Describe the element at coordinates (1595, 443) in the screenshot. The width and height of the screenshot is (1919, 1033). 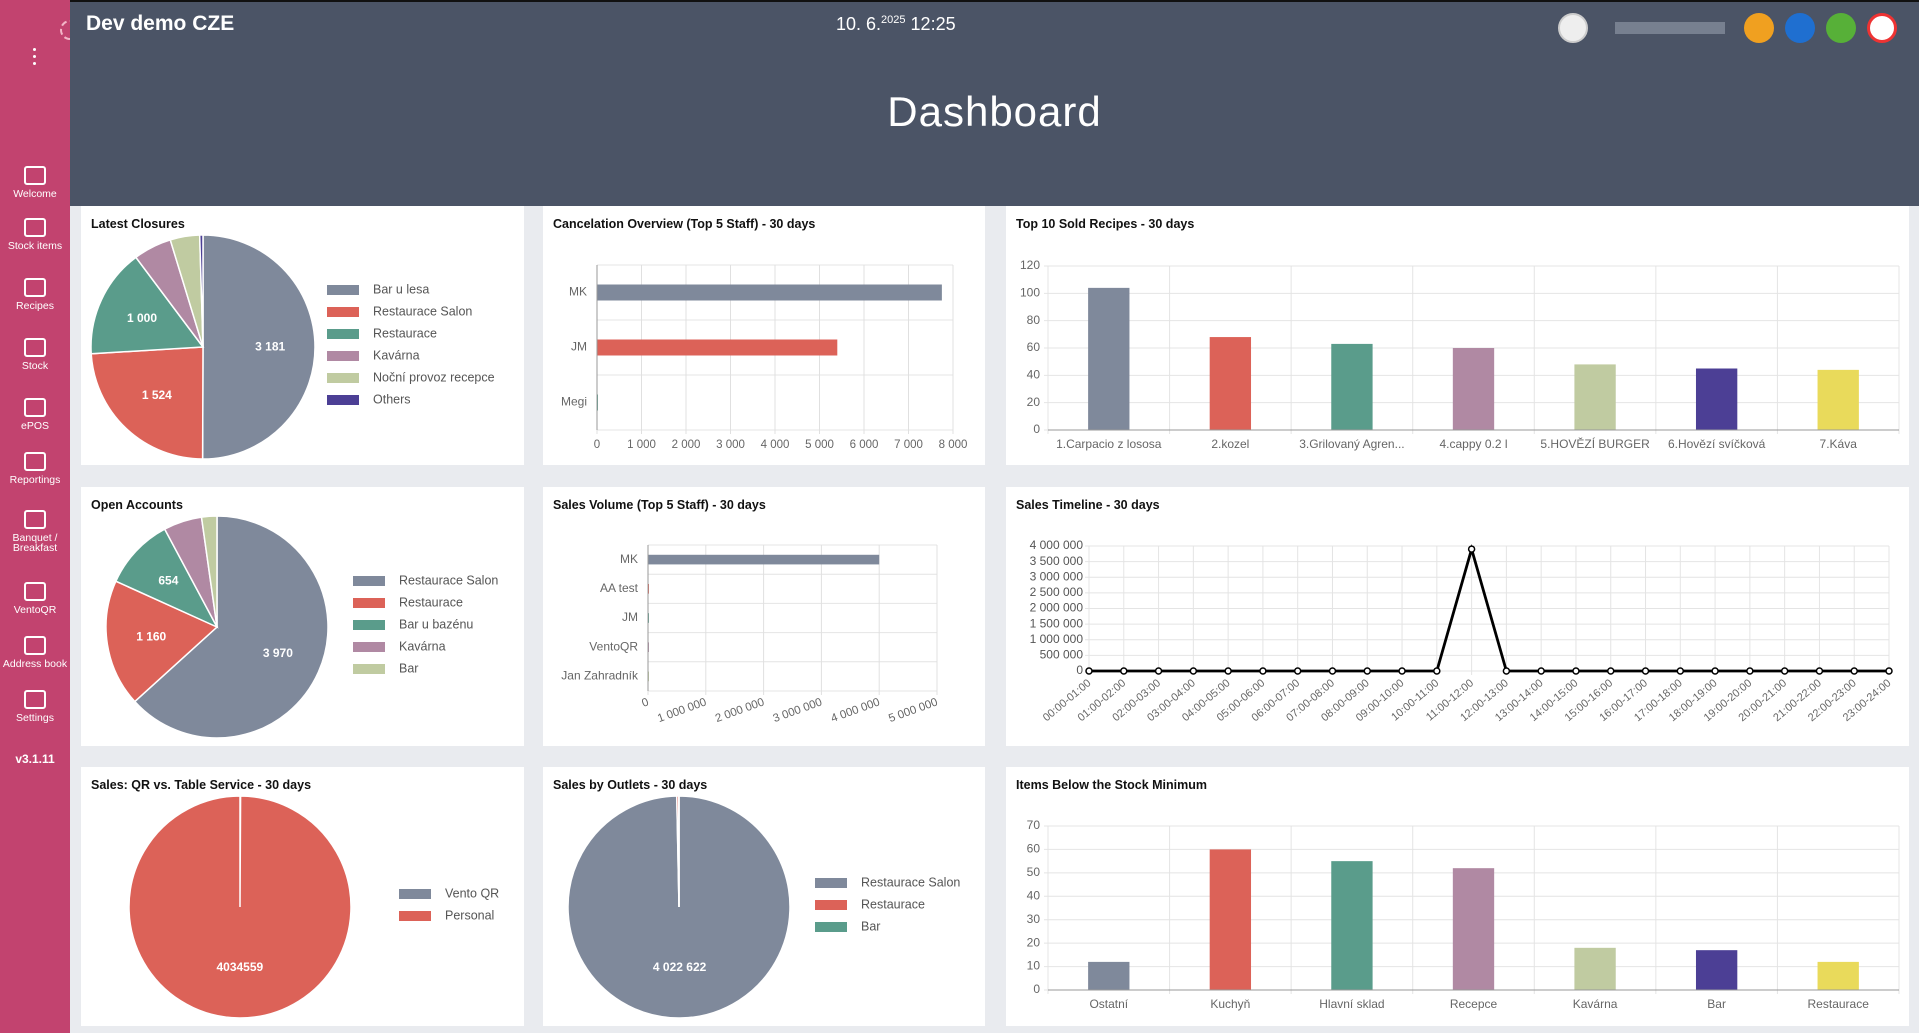
I see `x-tick-label: 5.HOVĚZÍ BURGER` at that location.